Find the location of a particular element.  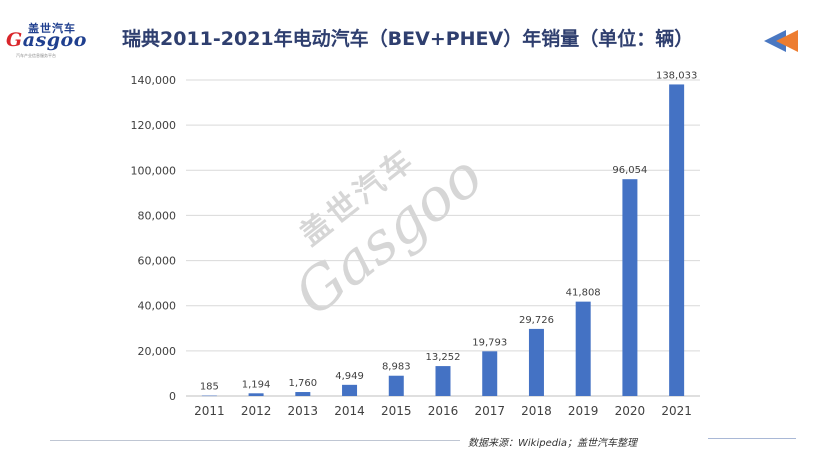

y-tick-label: 0 is located at coordinates (172, 396).